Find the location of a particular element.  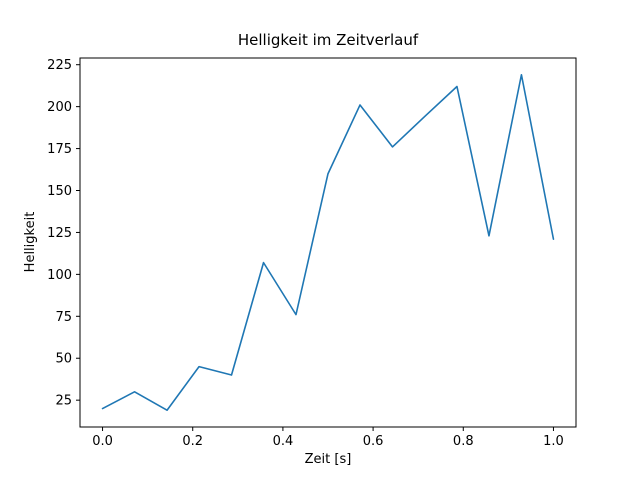

x-tick-label: 0.8 is located at coordinates (463, 441).